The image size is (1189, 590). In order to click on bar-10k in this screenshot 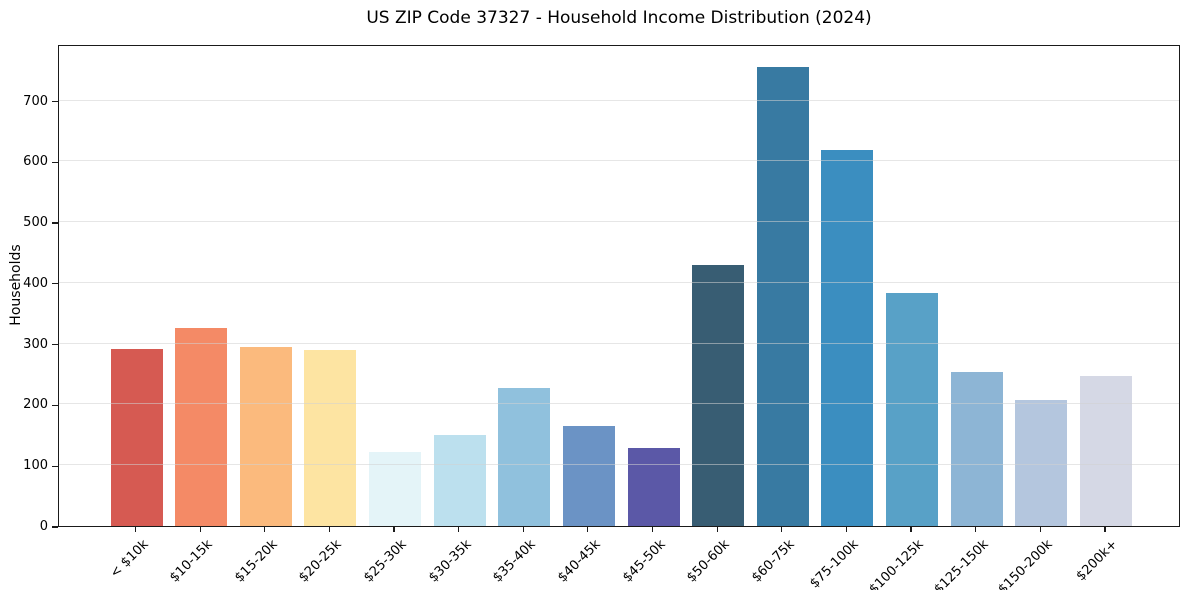, I will do `click(136, 437)`.